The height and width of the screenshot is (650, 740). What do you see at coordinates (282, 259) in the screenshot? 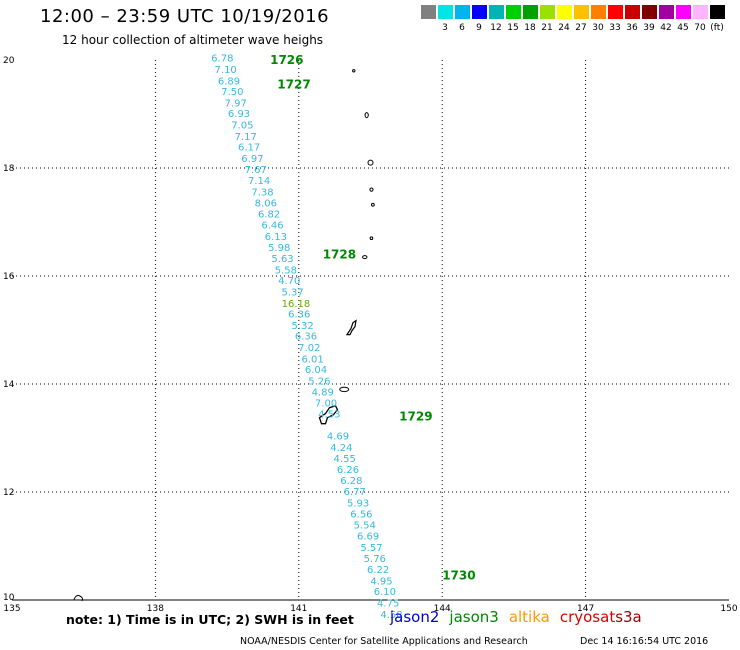
I see `swh-reading: 5.63` at bounding box center [282, 259].